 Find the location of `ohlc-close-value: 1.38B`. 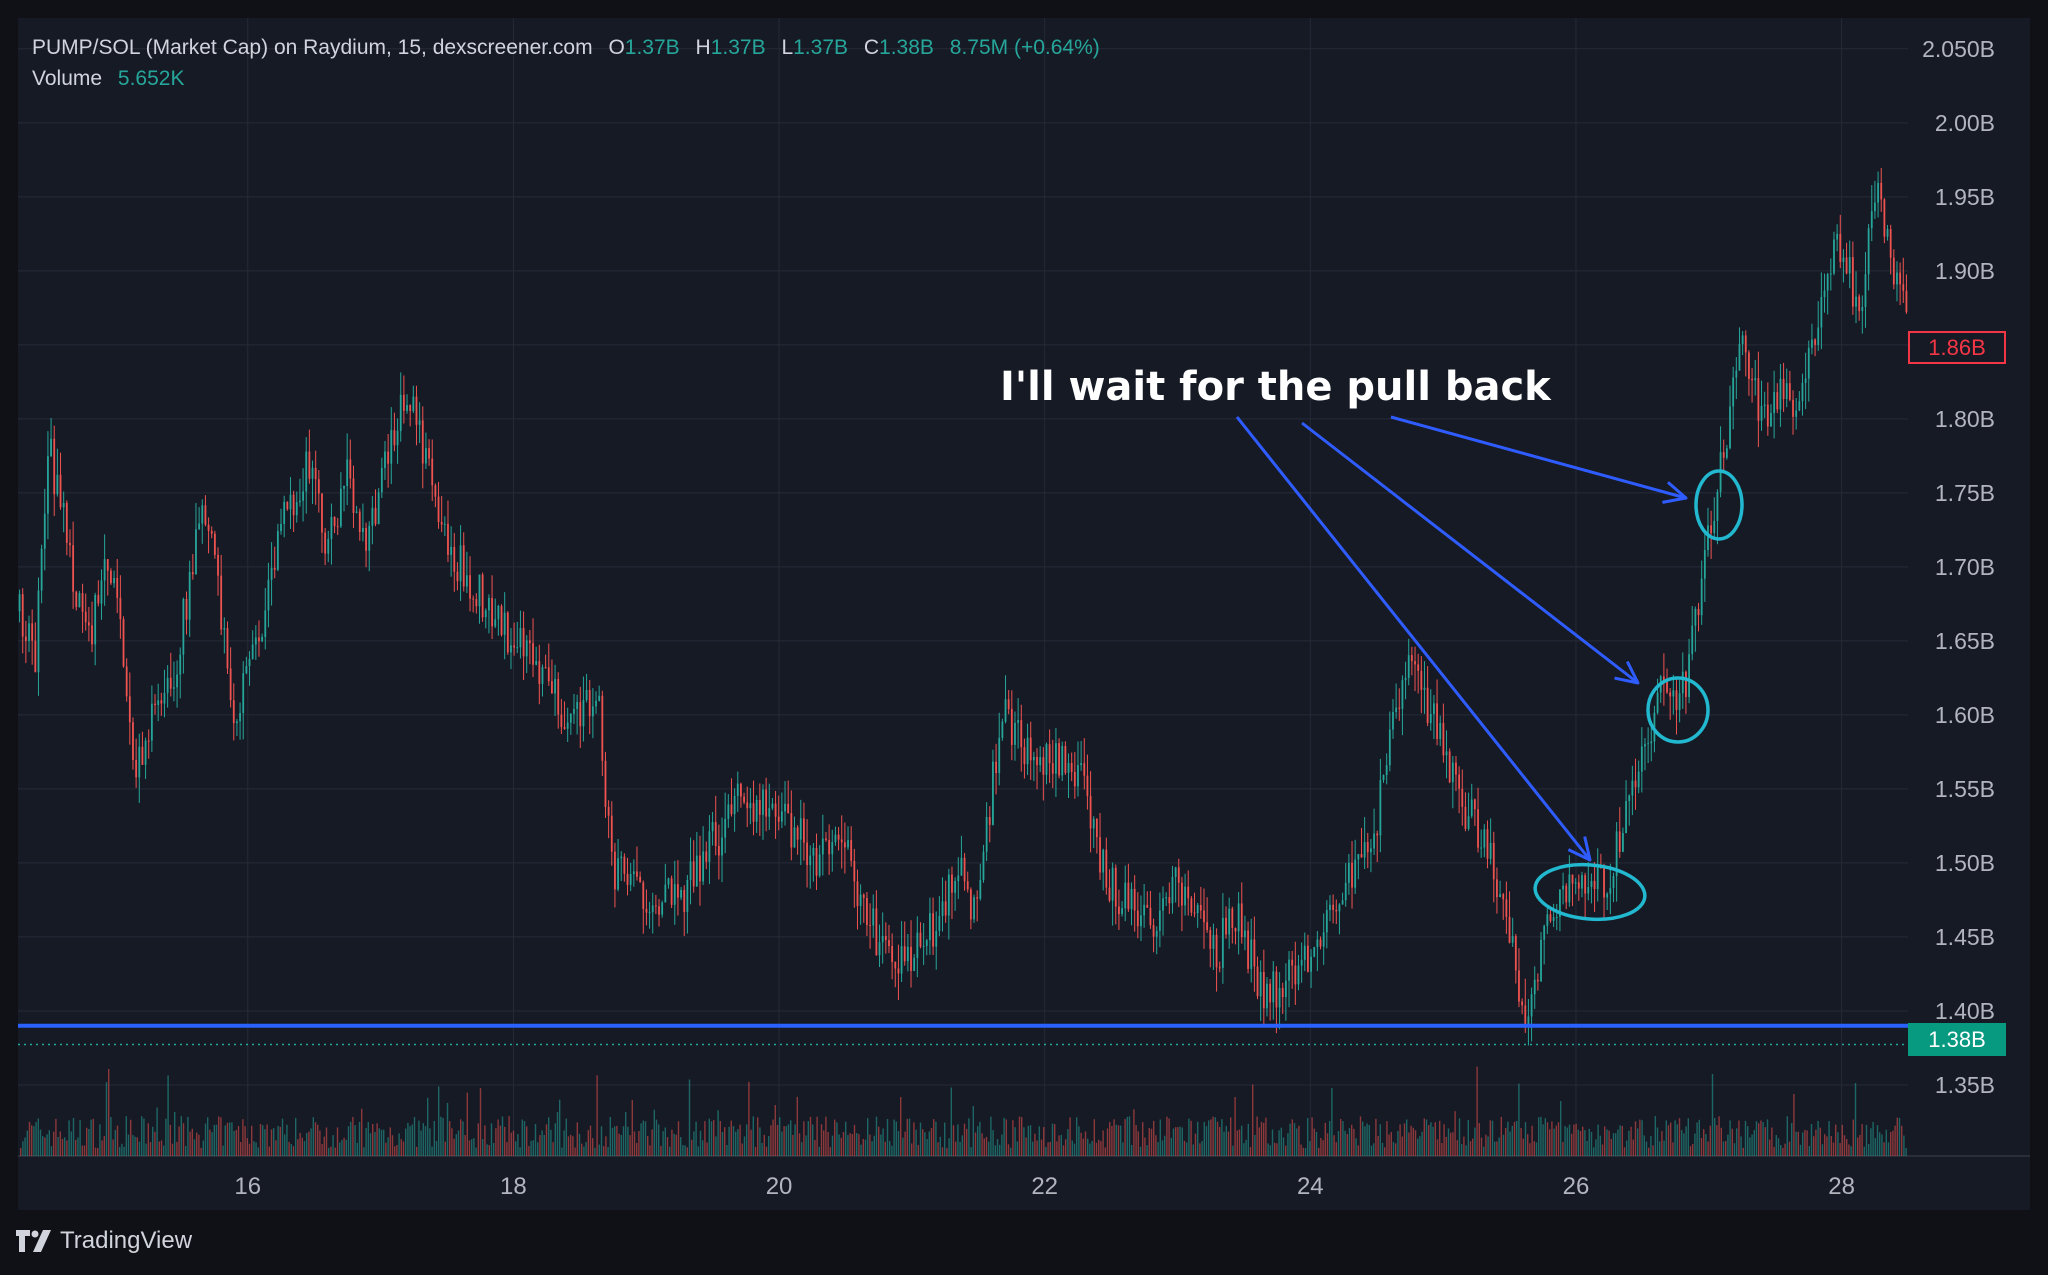

ohlc-close-value: 1.38B is located at coordinates (906, 47).